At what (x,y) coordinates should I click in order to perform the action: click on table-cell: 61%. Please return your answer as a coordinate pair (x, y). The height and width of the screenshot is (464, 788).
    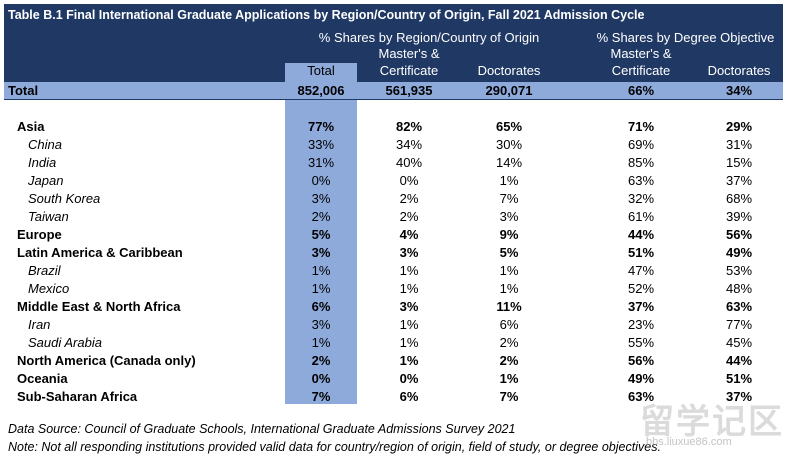
    Looking at the image, I should click on (641, 216).